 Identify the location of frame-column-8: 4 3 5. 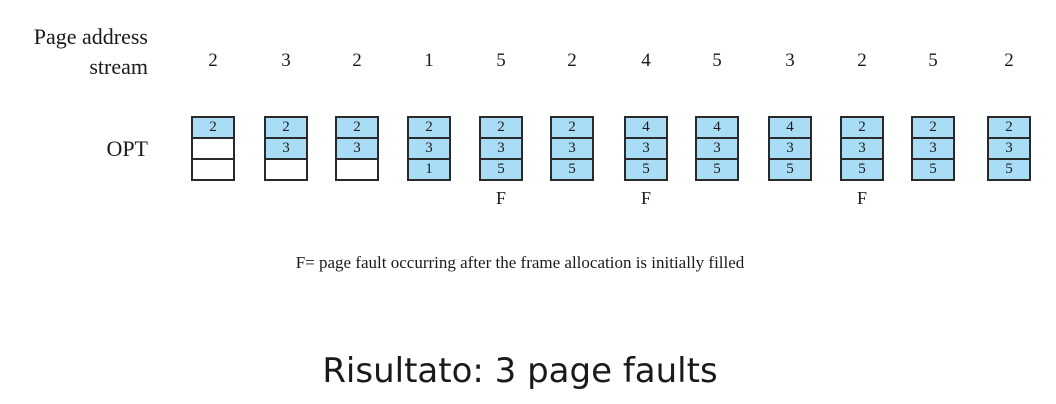
(717, 148).